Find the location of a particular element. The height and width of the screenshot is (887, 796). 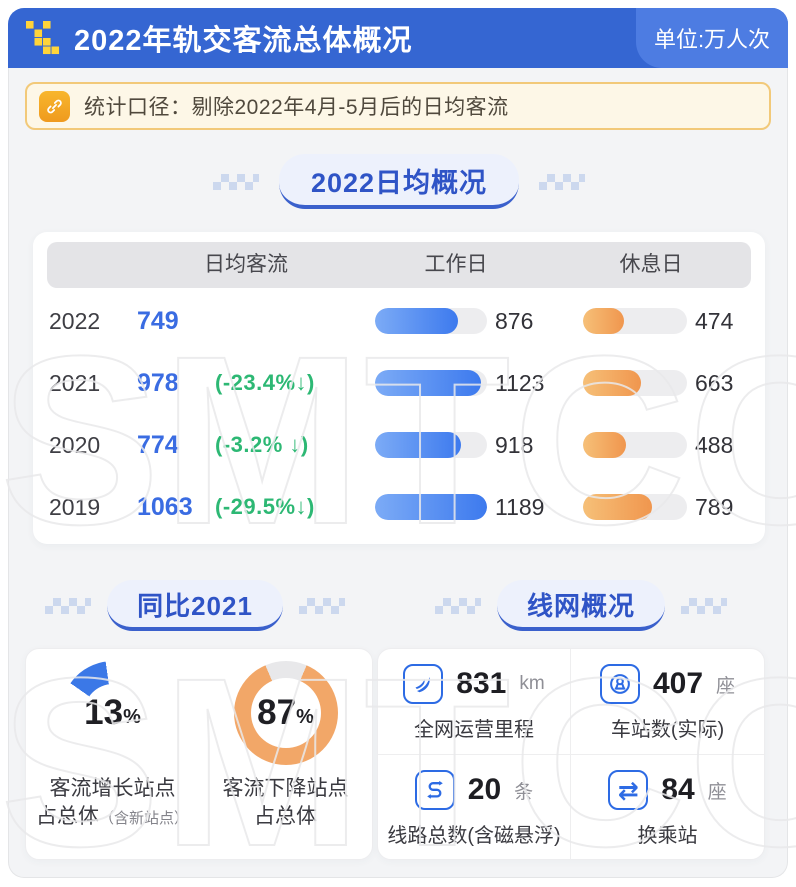

yoy-card: 13% 客流增长站点 占总体（含新站点） 87% 客流下降站点 is located at coordinates (199, 754).